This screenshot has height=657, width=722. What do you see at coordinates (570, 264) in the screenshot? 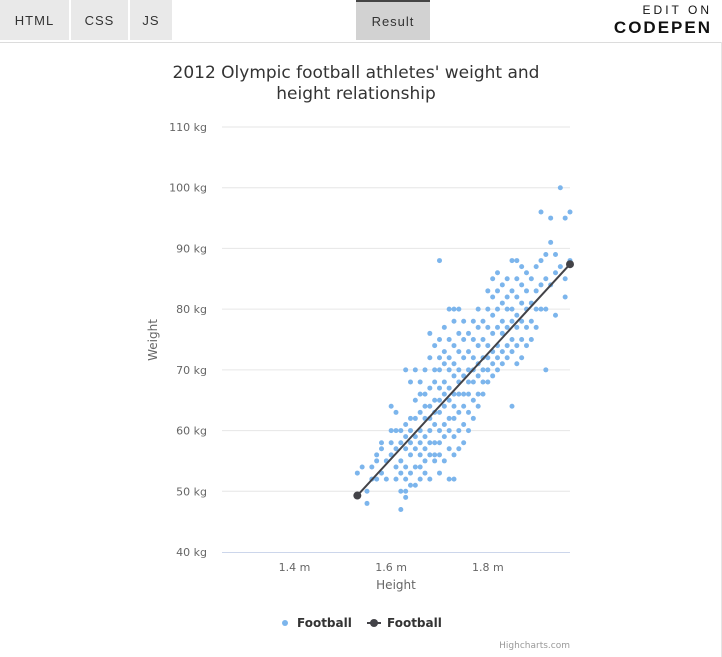
I see `regression-point` at bounding box center [570, 264].